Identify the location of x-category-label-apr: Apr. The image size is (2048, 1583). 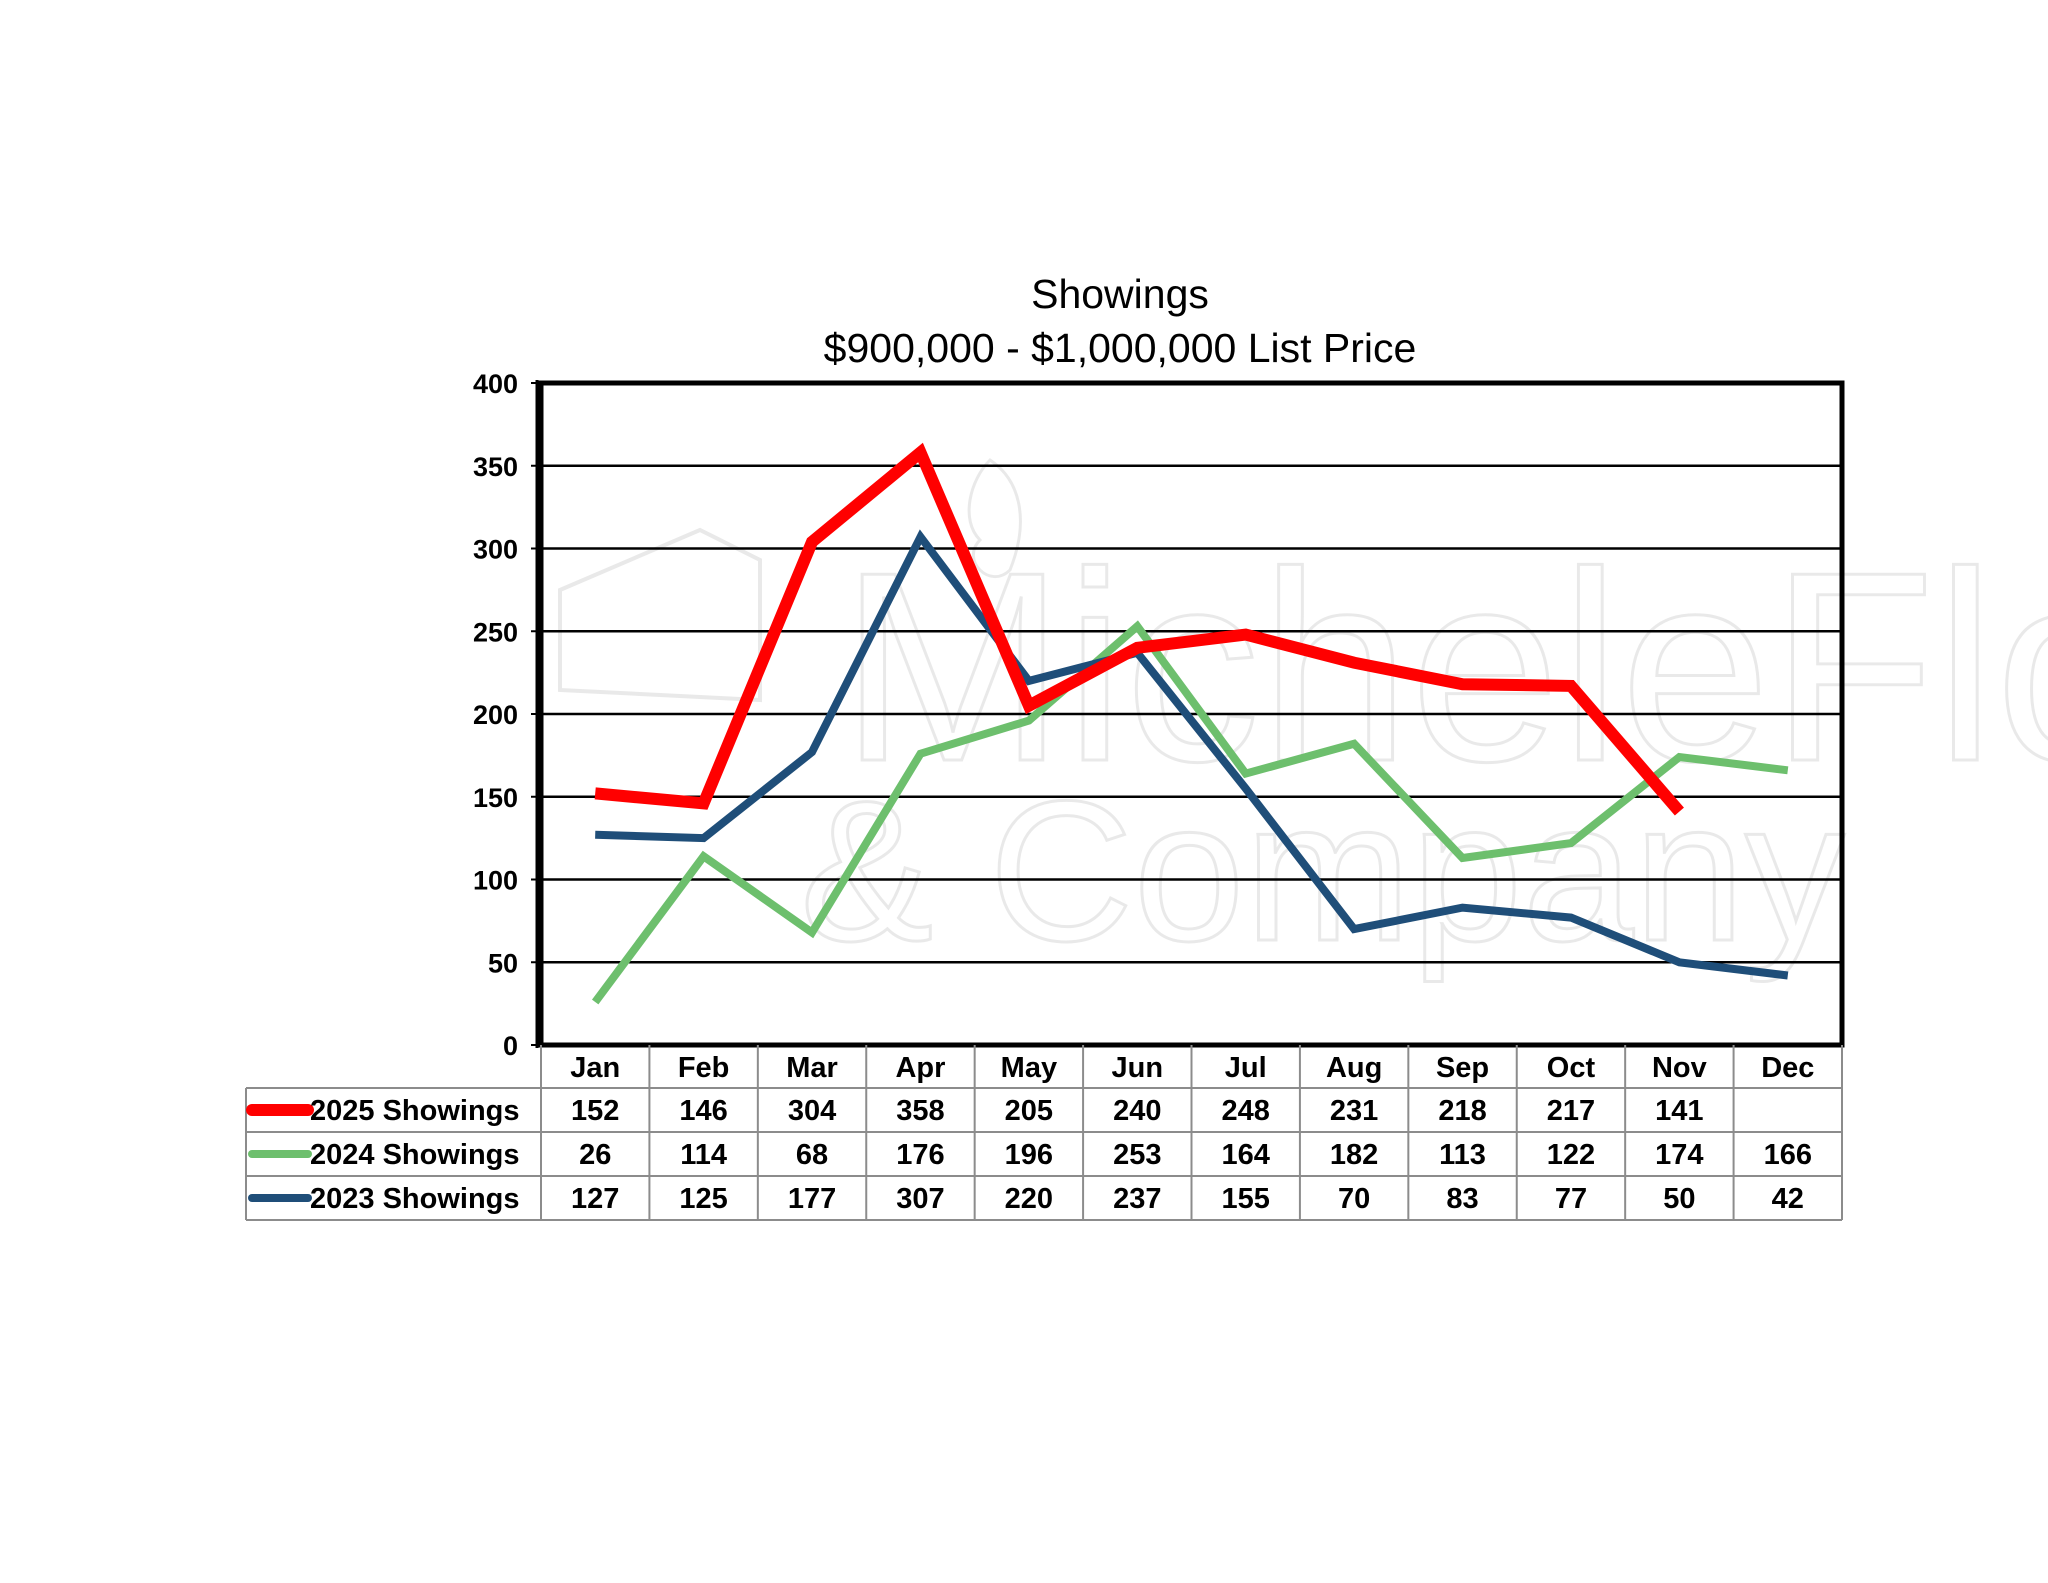
(920, 1068).